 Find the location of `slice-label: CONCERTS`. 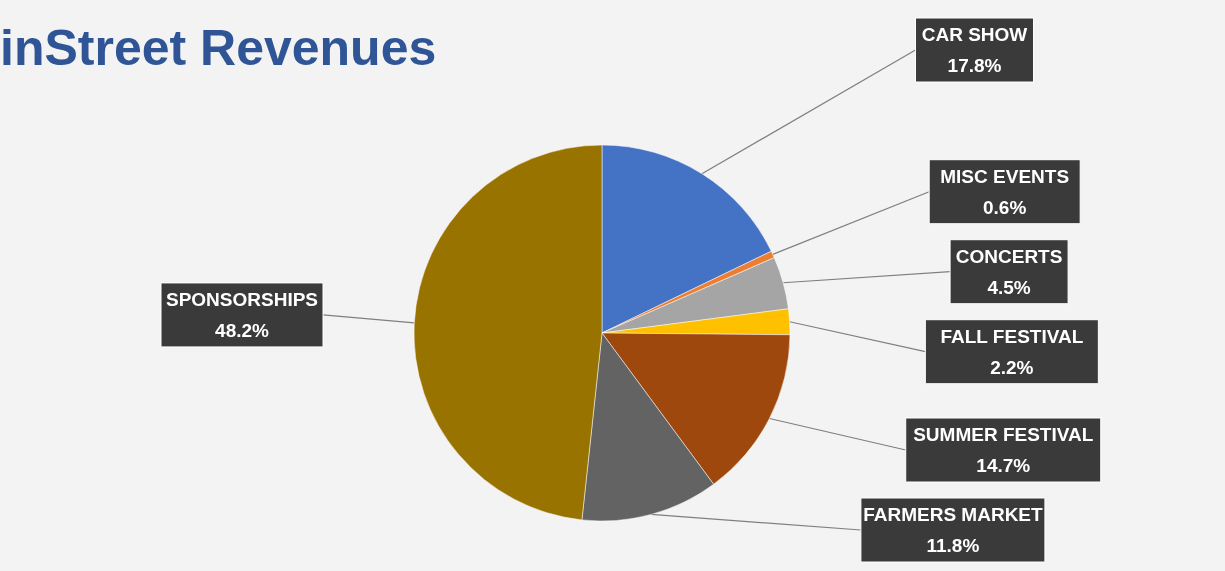

slice-label: CONCERTS is located at coordinates (1009, 256).